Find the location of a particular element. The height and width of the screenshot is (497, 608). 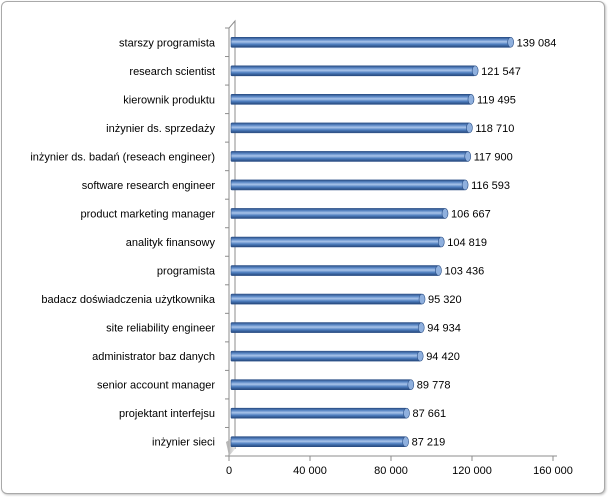

x-tick-label: 160 000 is located at coordinates (553, 471).